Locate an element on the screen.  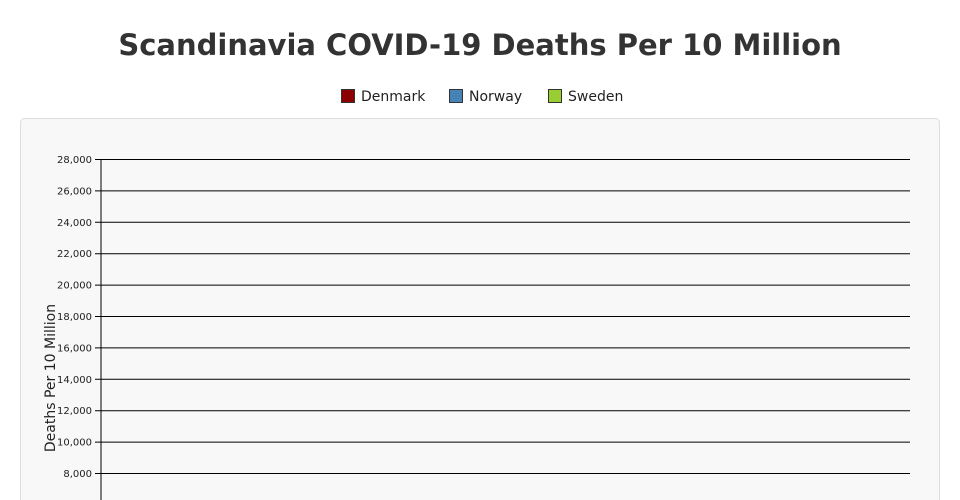
y-tick-label: 10,000 is located at coordinates (74, 443).